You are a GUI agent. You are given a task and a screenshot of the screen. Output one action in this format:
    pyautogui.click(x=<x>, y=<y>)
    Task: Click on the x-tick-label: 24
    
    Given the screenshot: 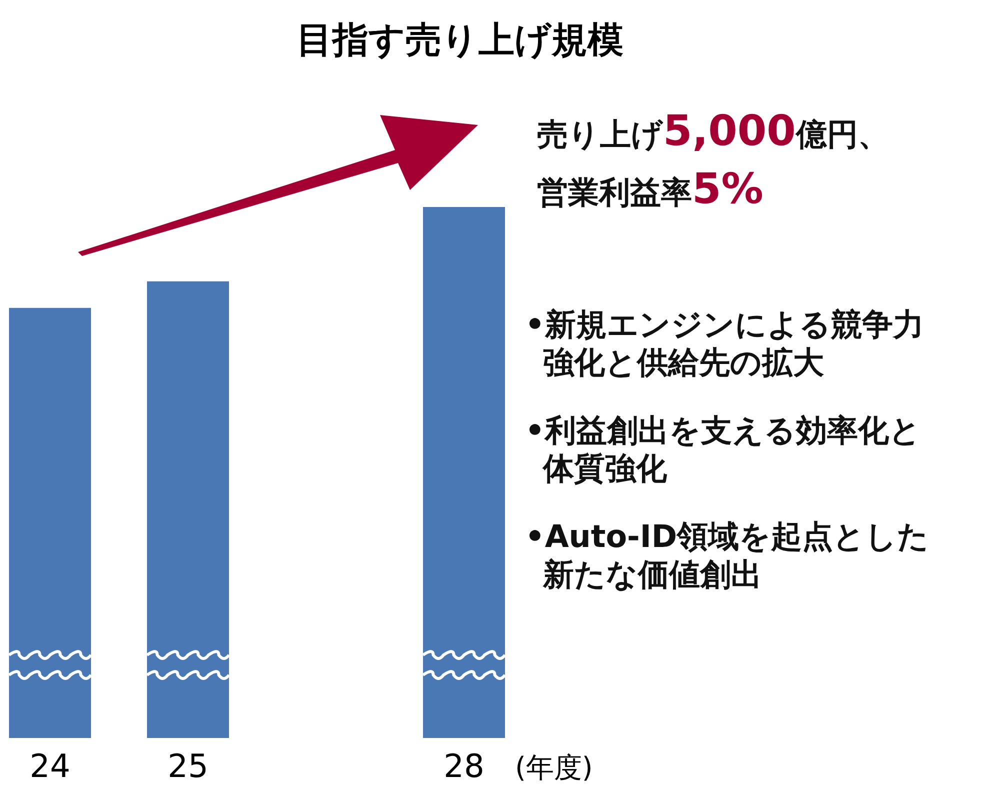 What is the action you would take?
    pyautogui.click(x=50, y=766)
    